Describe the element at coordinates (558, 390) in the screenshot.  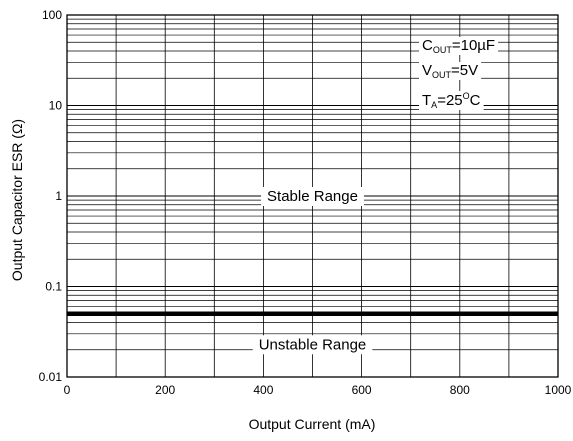
I see `x-tick-label: 1000` at that location.